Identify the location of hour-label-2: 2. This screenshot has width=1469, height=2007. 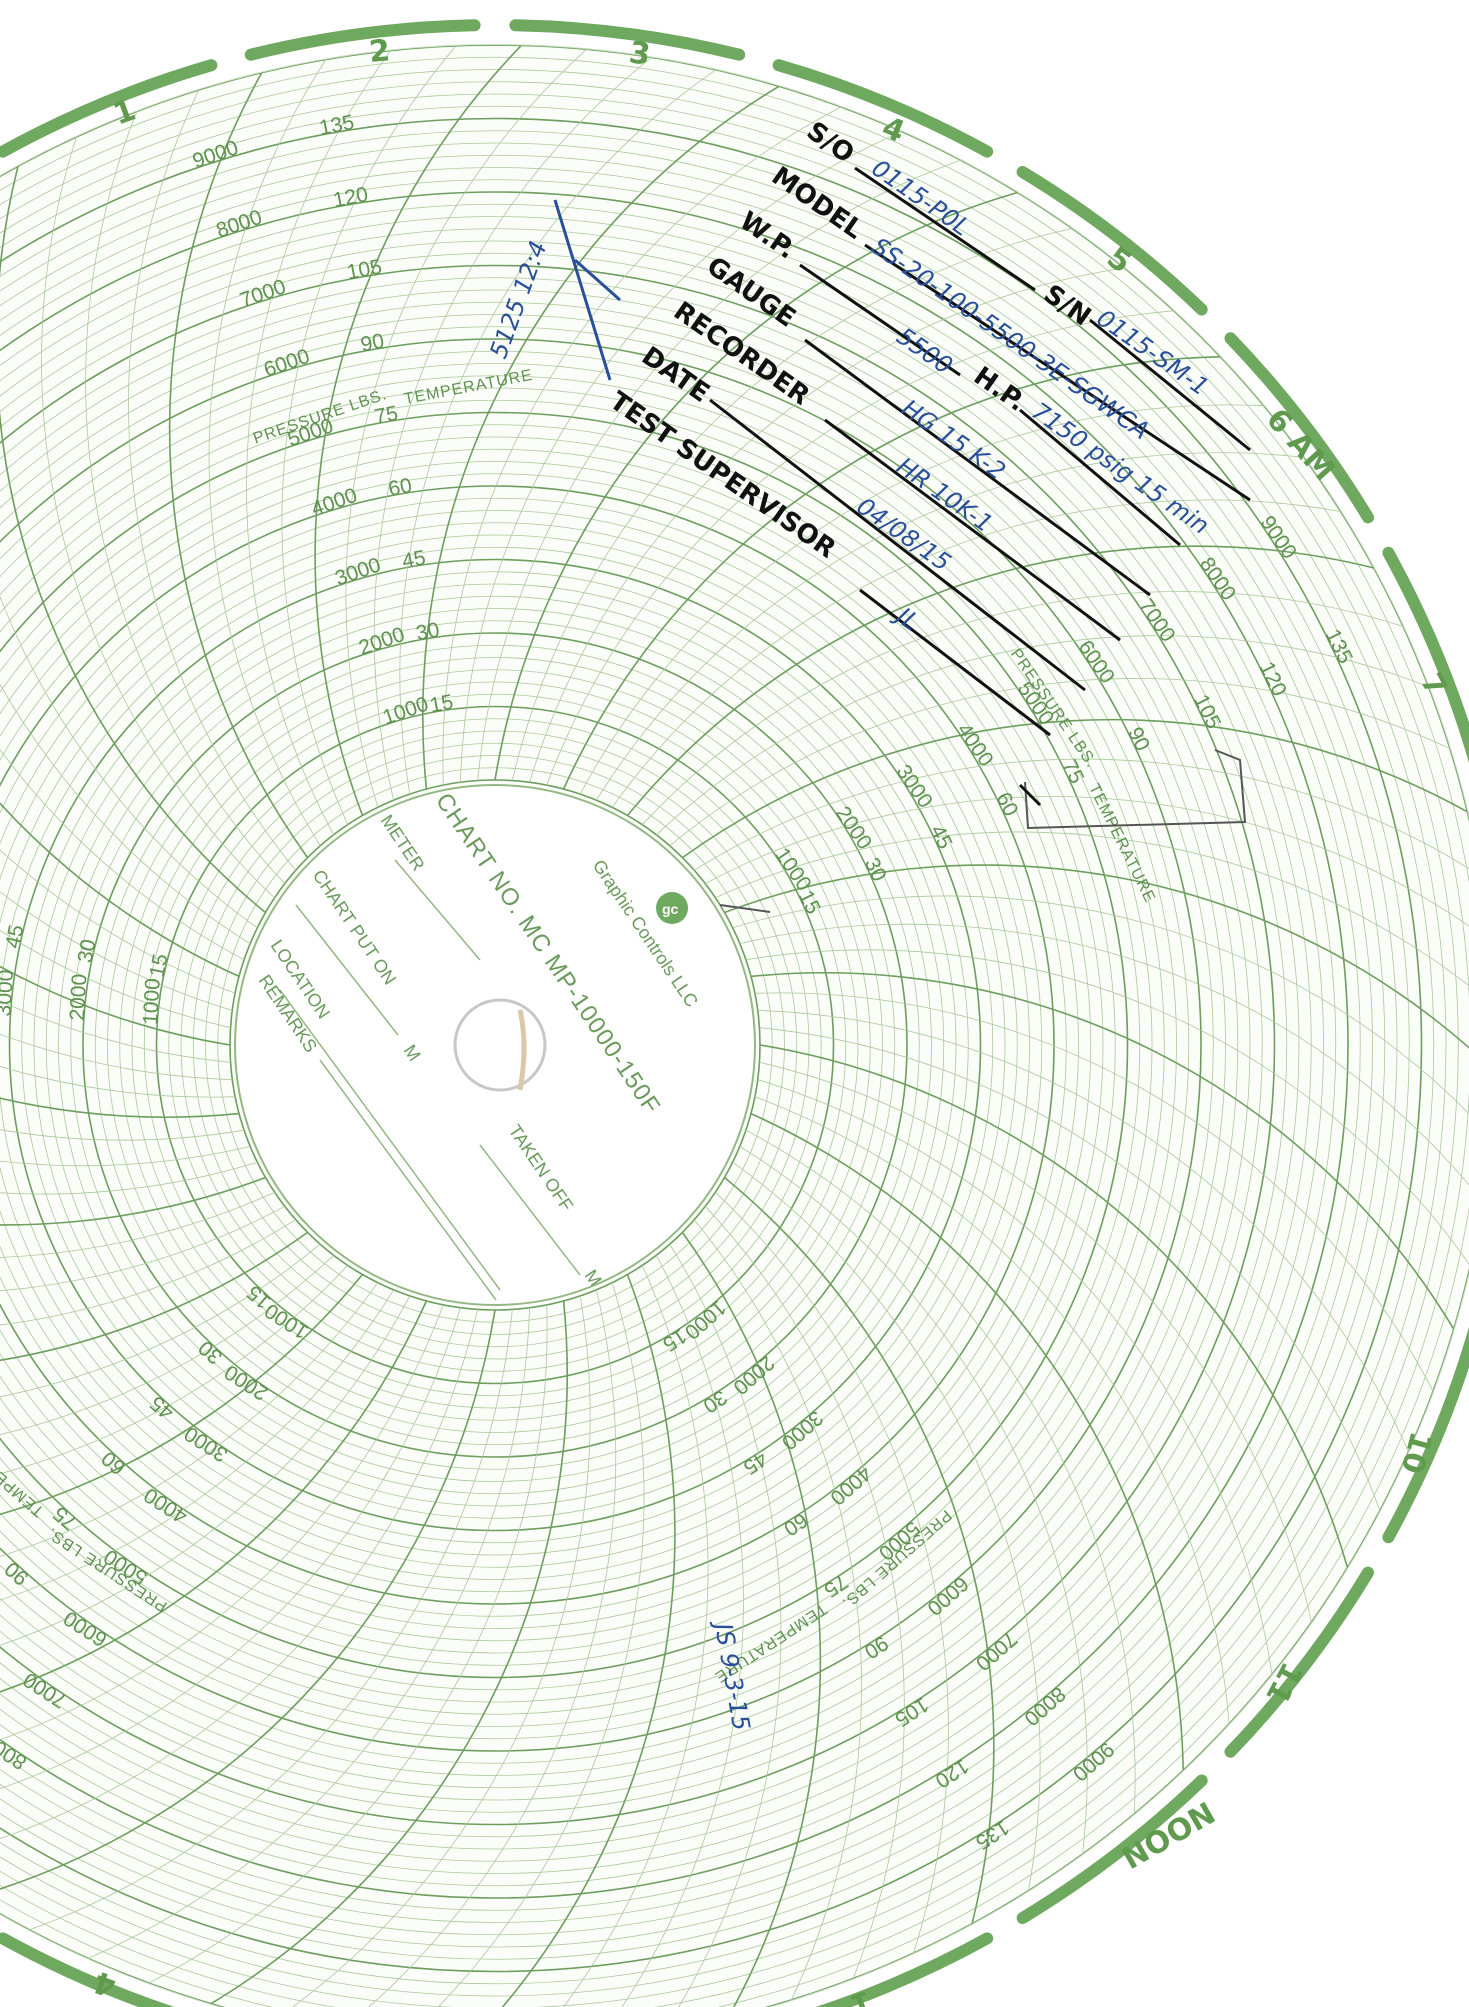
(380, 51).